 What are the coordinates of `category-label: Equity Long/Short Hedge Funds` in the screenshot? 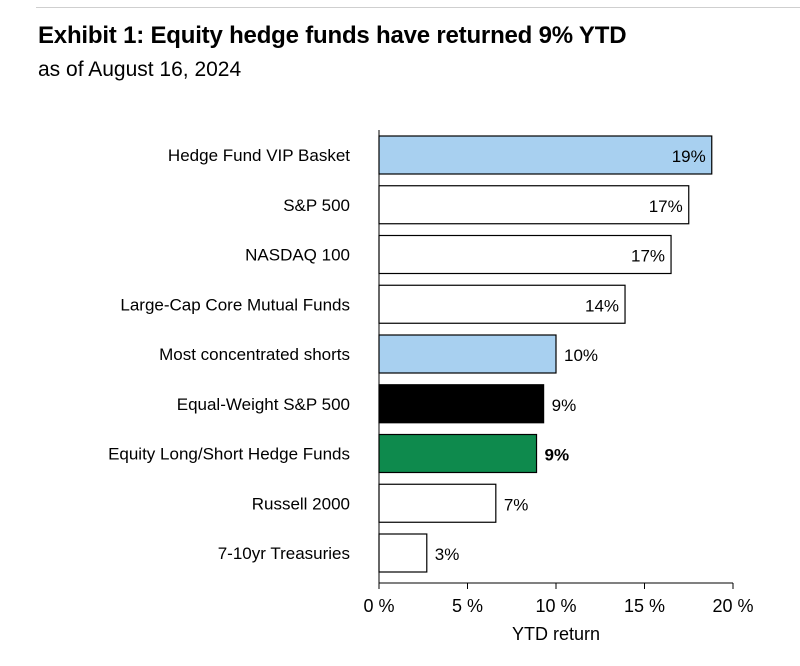 It's located at (229, 454).